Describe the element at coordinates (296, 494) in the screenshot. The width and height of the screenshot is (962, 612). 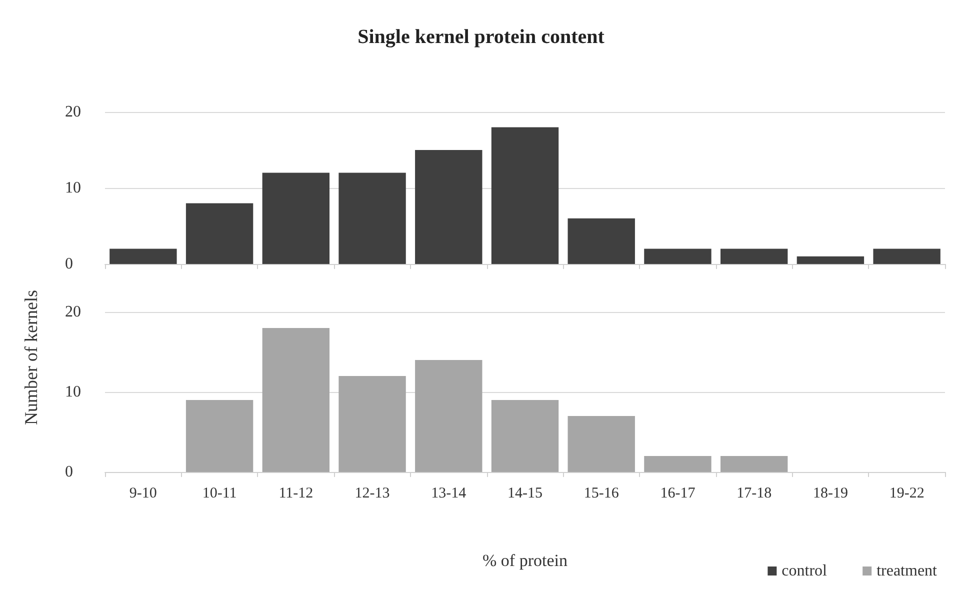
I see `x-tick-label: 11-12` at that location.